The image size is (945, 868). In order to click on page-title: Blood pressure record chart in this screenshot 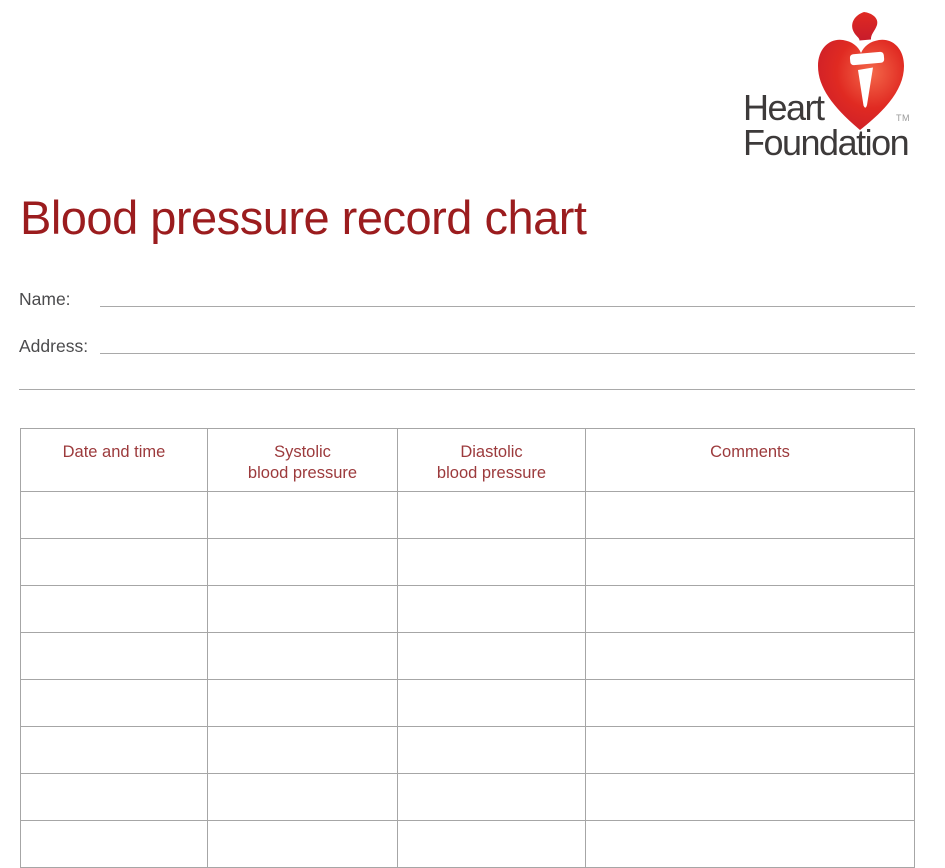, I will do `click(303, 217)`.